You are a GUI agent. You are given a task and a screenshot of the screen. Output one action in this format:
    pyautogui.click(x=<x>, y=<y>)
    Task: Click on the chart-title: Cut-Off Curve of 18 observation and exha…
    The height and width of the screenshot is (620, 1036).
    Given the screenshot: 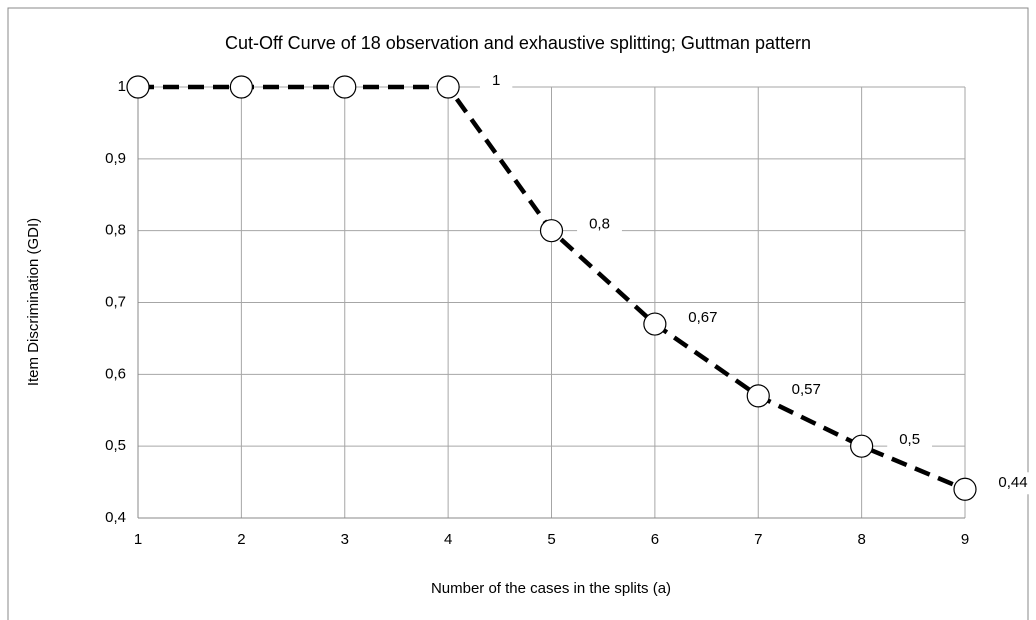 What is the action you would take?
    pyautogui.click(x=518, y=43)
    